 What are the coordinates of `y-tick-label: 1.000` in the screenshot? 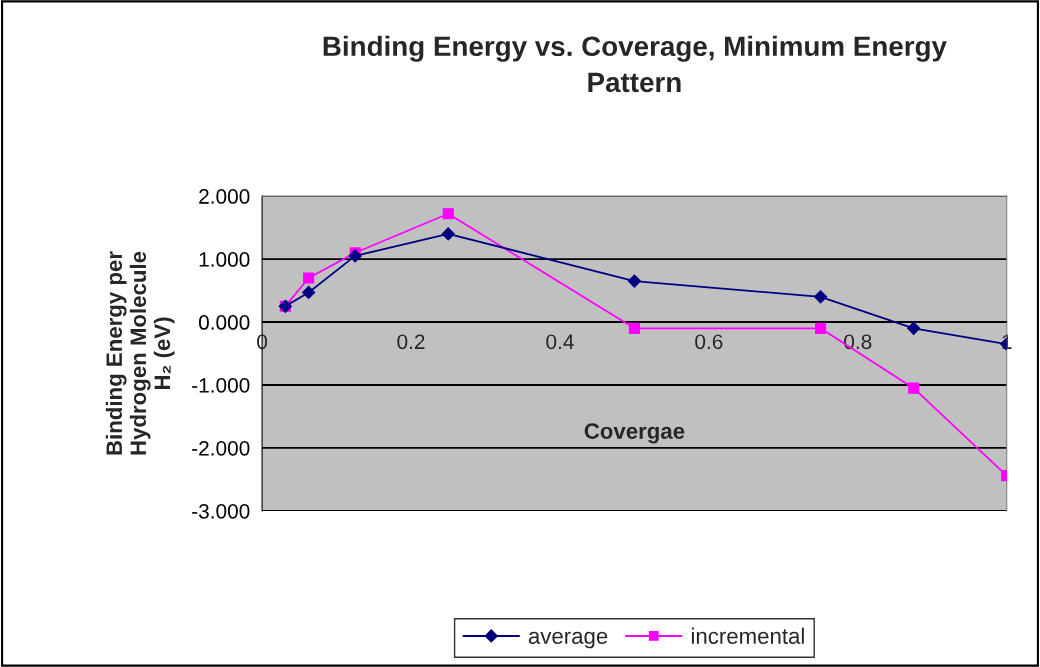 It's located at (224, 259).